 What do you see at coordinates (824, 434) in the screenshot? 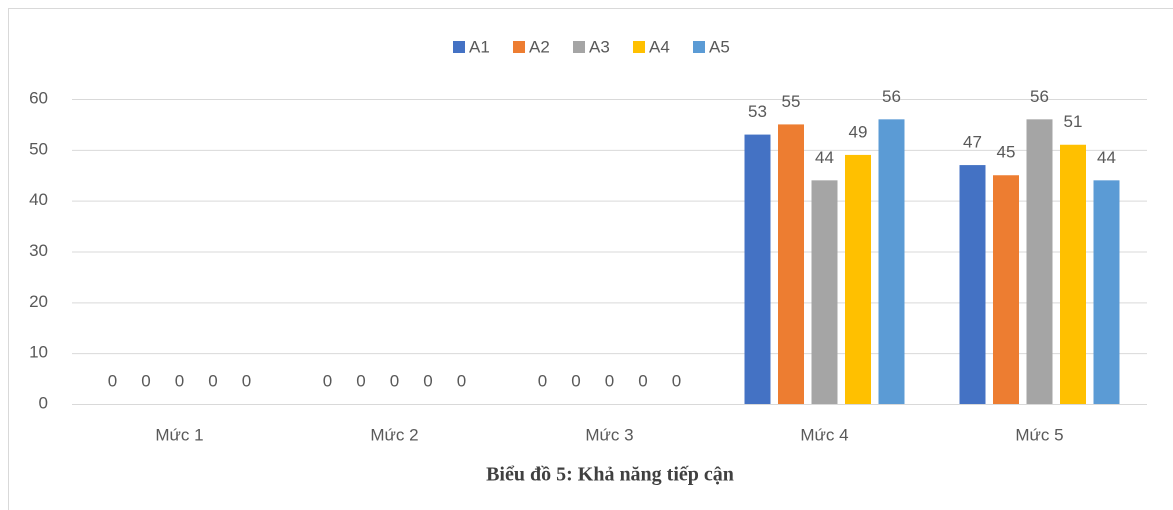
I see `x-tick-label: Mức 4` at bounding box center [824, 434].